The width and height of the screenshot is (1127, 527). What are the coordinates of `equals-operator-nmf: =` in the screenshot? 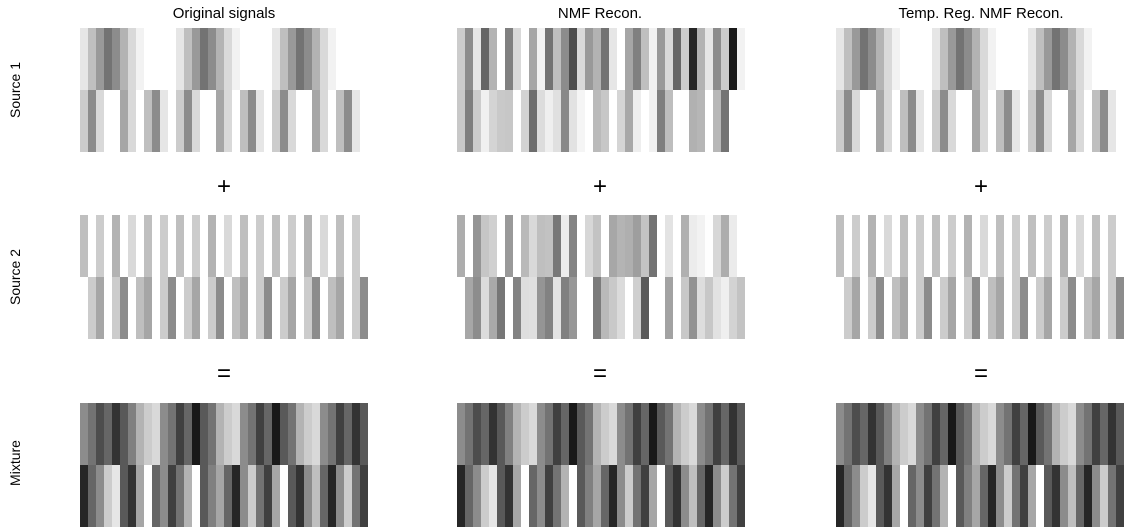 It's located at (600, 373).